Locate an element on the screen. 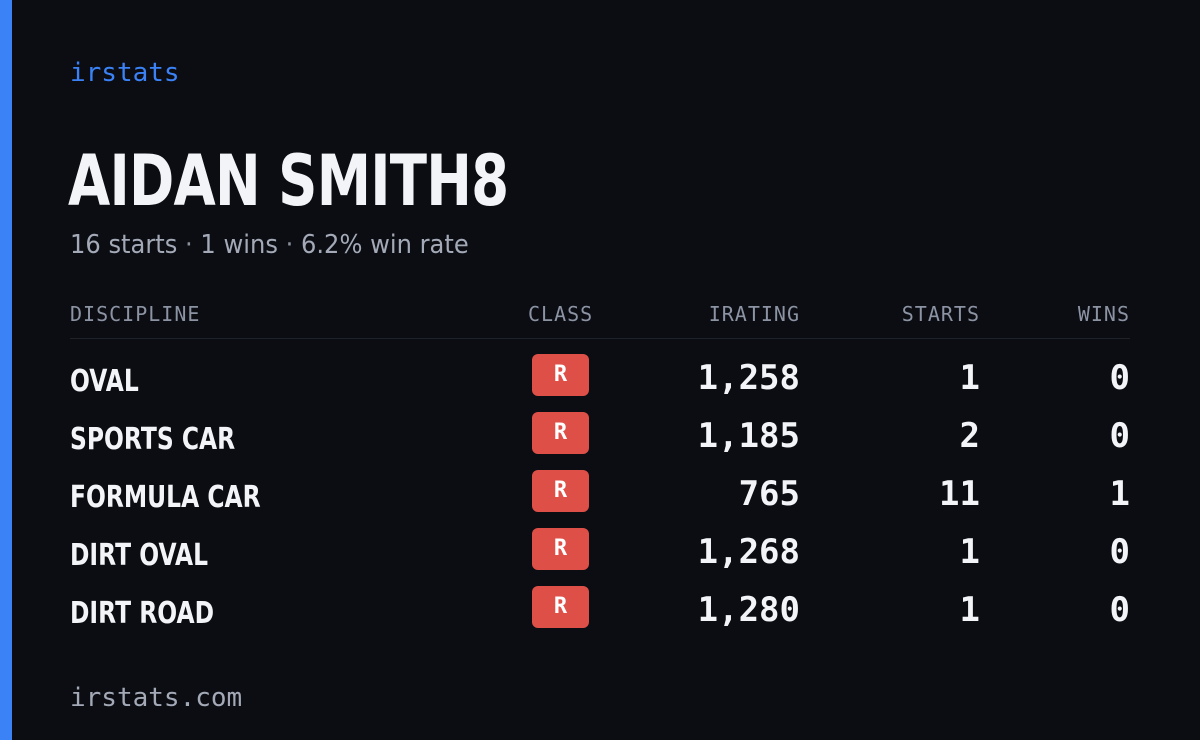 Image resolution: width=1200 pixels, height=740 pixels. table-row: FORMULA CAR R 765 11 1 is located at coordinates (600, 499).